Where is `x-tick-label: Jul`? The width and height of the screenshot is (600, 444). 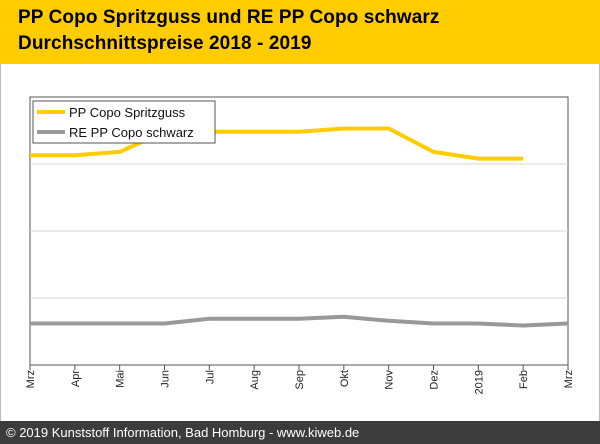 x-tick-label: Jul is located at coordinates (210, 377).